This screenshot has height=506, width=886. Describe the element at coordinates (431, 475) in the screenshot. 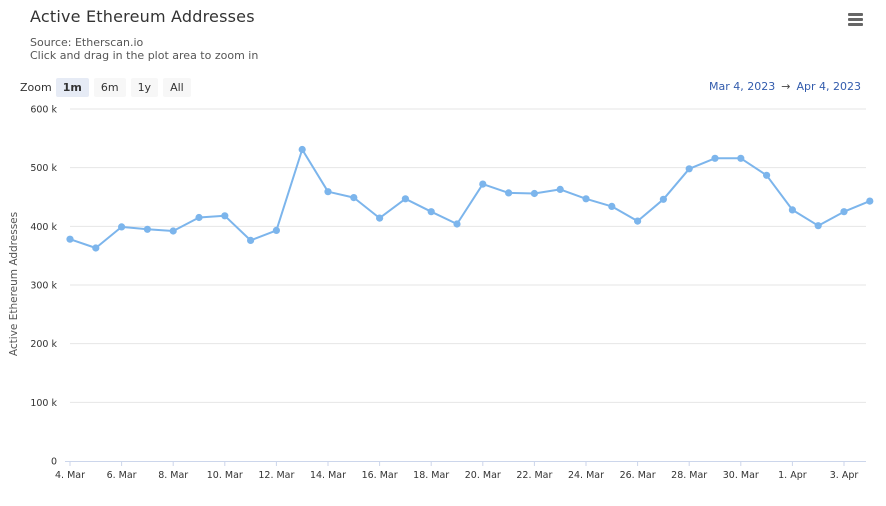

I see `x-tick-label: 18. Mar` at that location.